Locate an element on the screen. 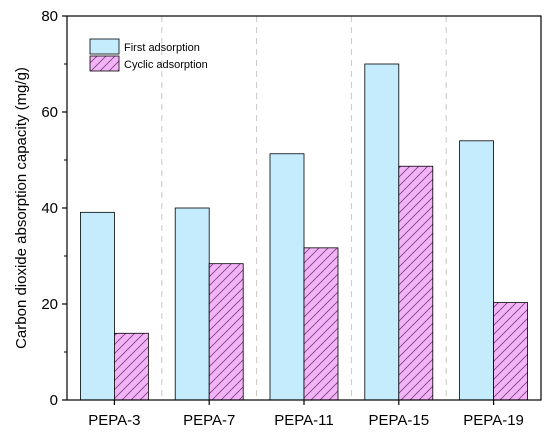 The image size is (550, 436). x-axis: PEPA-3 PEPA-7 PEPA-11 PEPA-15 PEPA-19 is located at coordinates (306, 414).